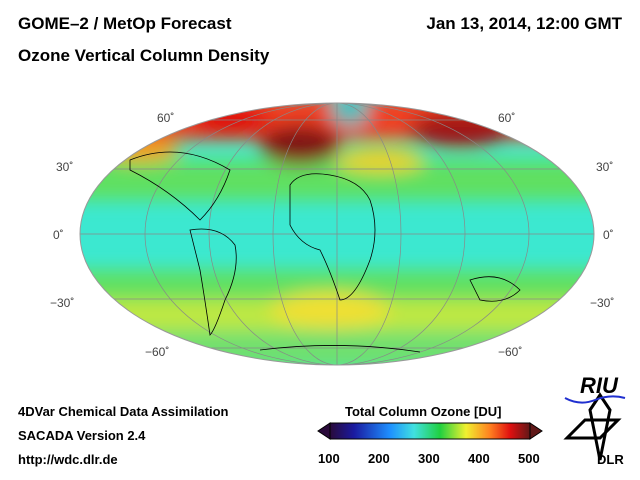  What do you see at coordinates (144, 55) in the screenshot?
I see `subtitle: Ozone Vertical Column Density` at bounding box center [144, 55].